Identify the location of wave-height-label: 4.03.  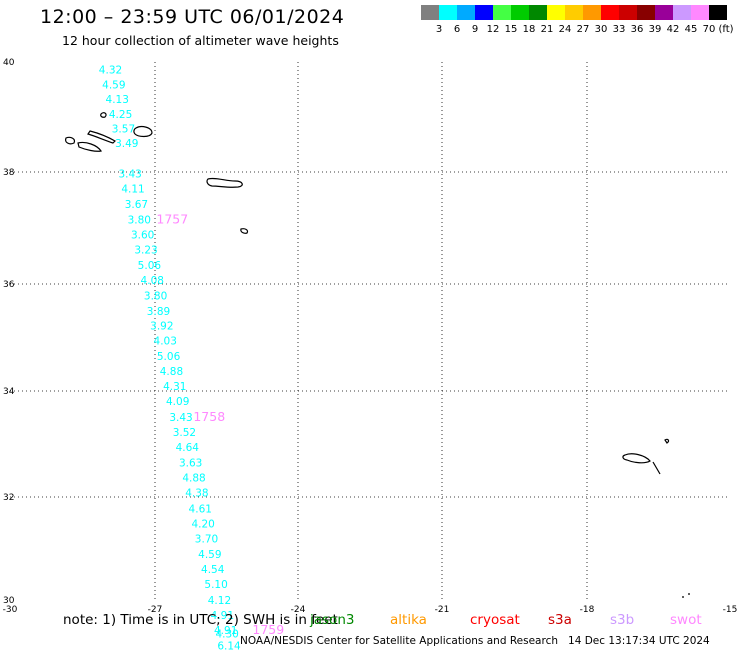
(165, 341).